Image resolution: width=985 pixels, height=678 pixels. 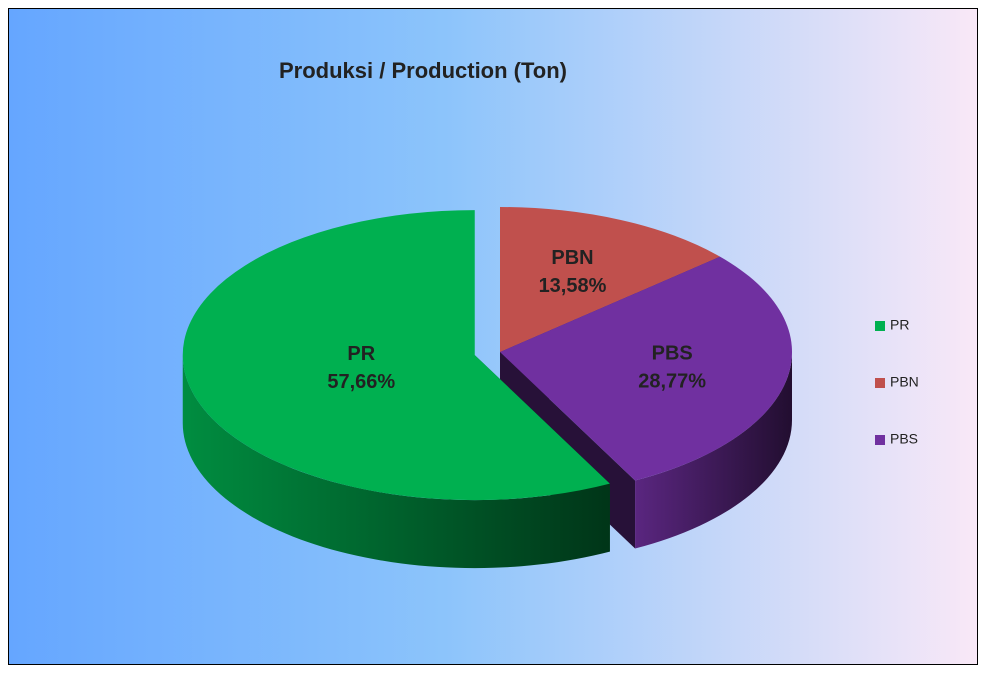 I want to click on legend: PR PBN PBS, so click(x=897, y=382).